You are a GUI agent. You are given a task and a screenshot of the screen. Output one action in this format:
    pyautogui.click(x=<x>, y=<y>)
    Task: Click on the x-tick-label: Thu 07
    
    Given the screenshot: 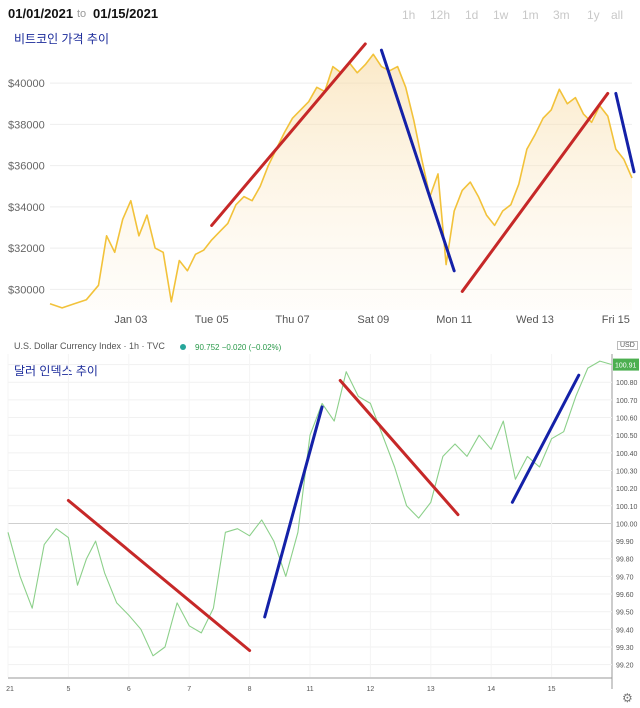 What is the action you would take?
    pyautogui.click(x=292, y=320)
    